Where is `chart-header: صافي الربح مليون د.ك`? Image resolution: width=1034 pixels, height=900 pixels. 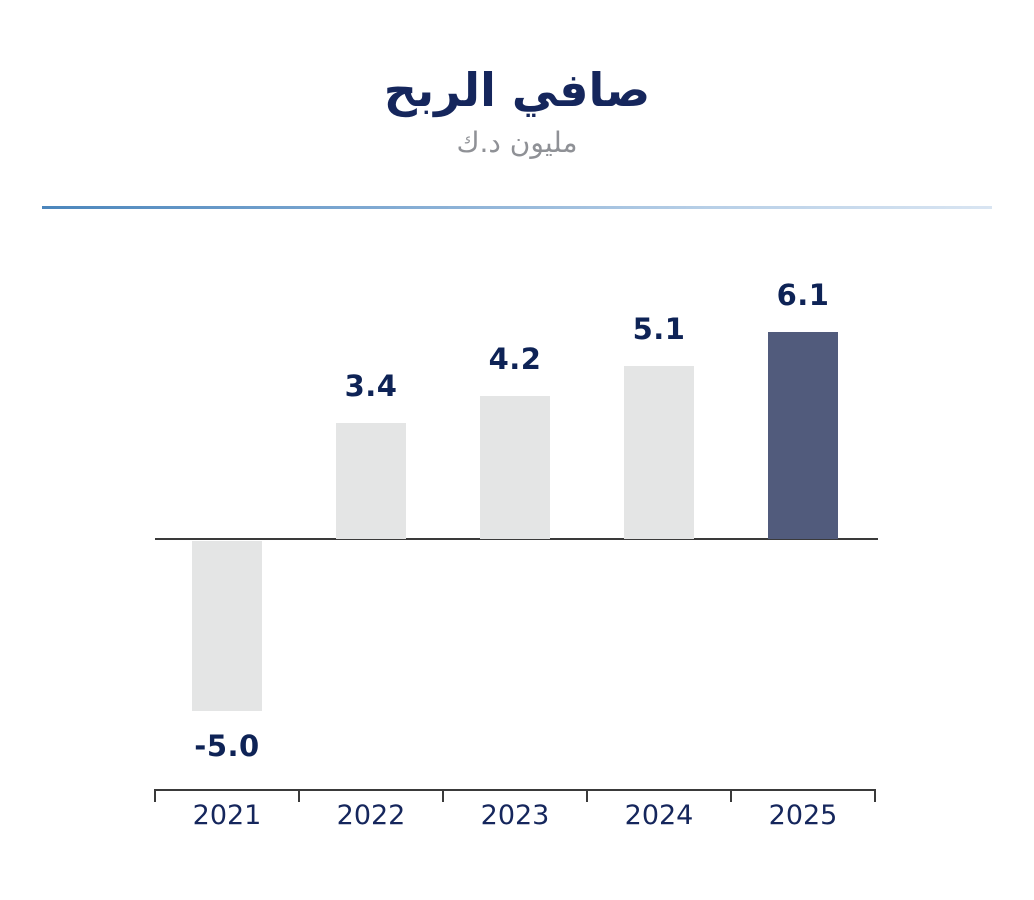 chart-header: صافي الربح مليون د.ك is located at coordinates (517, 111).